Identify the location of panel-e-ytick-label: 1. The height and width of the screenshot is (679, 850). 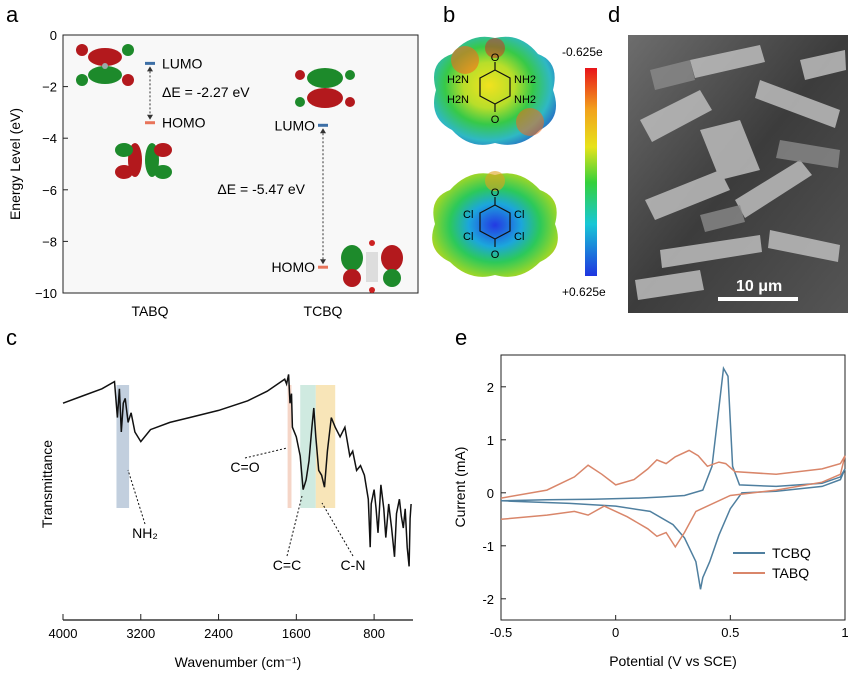
(490, 440).